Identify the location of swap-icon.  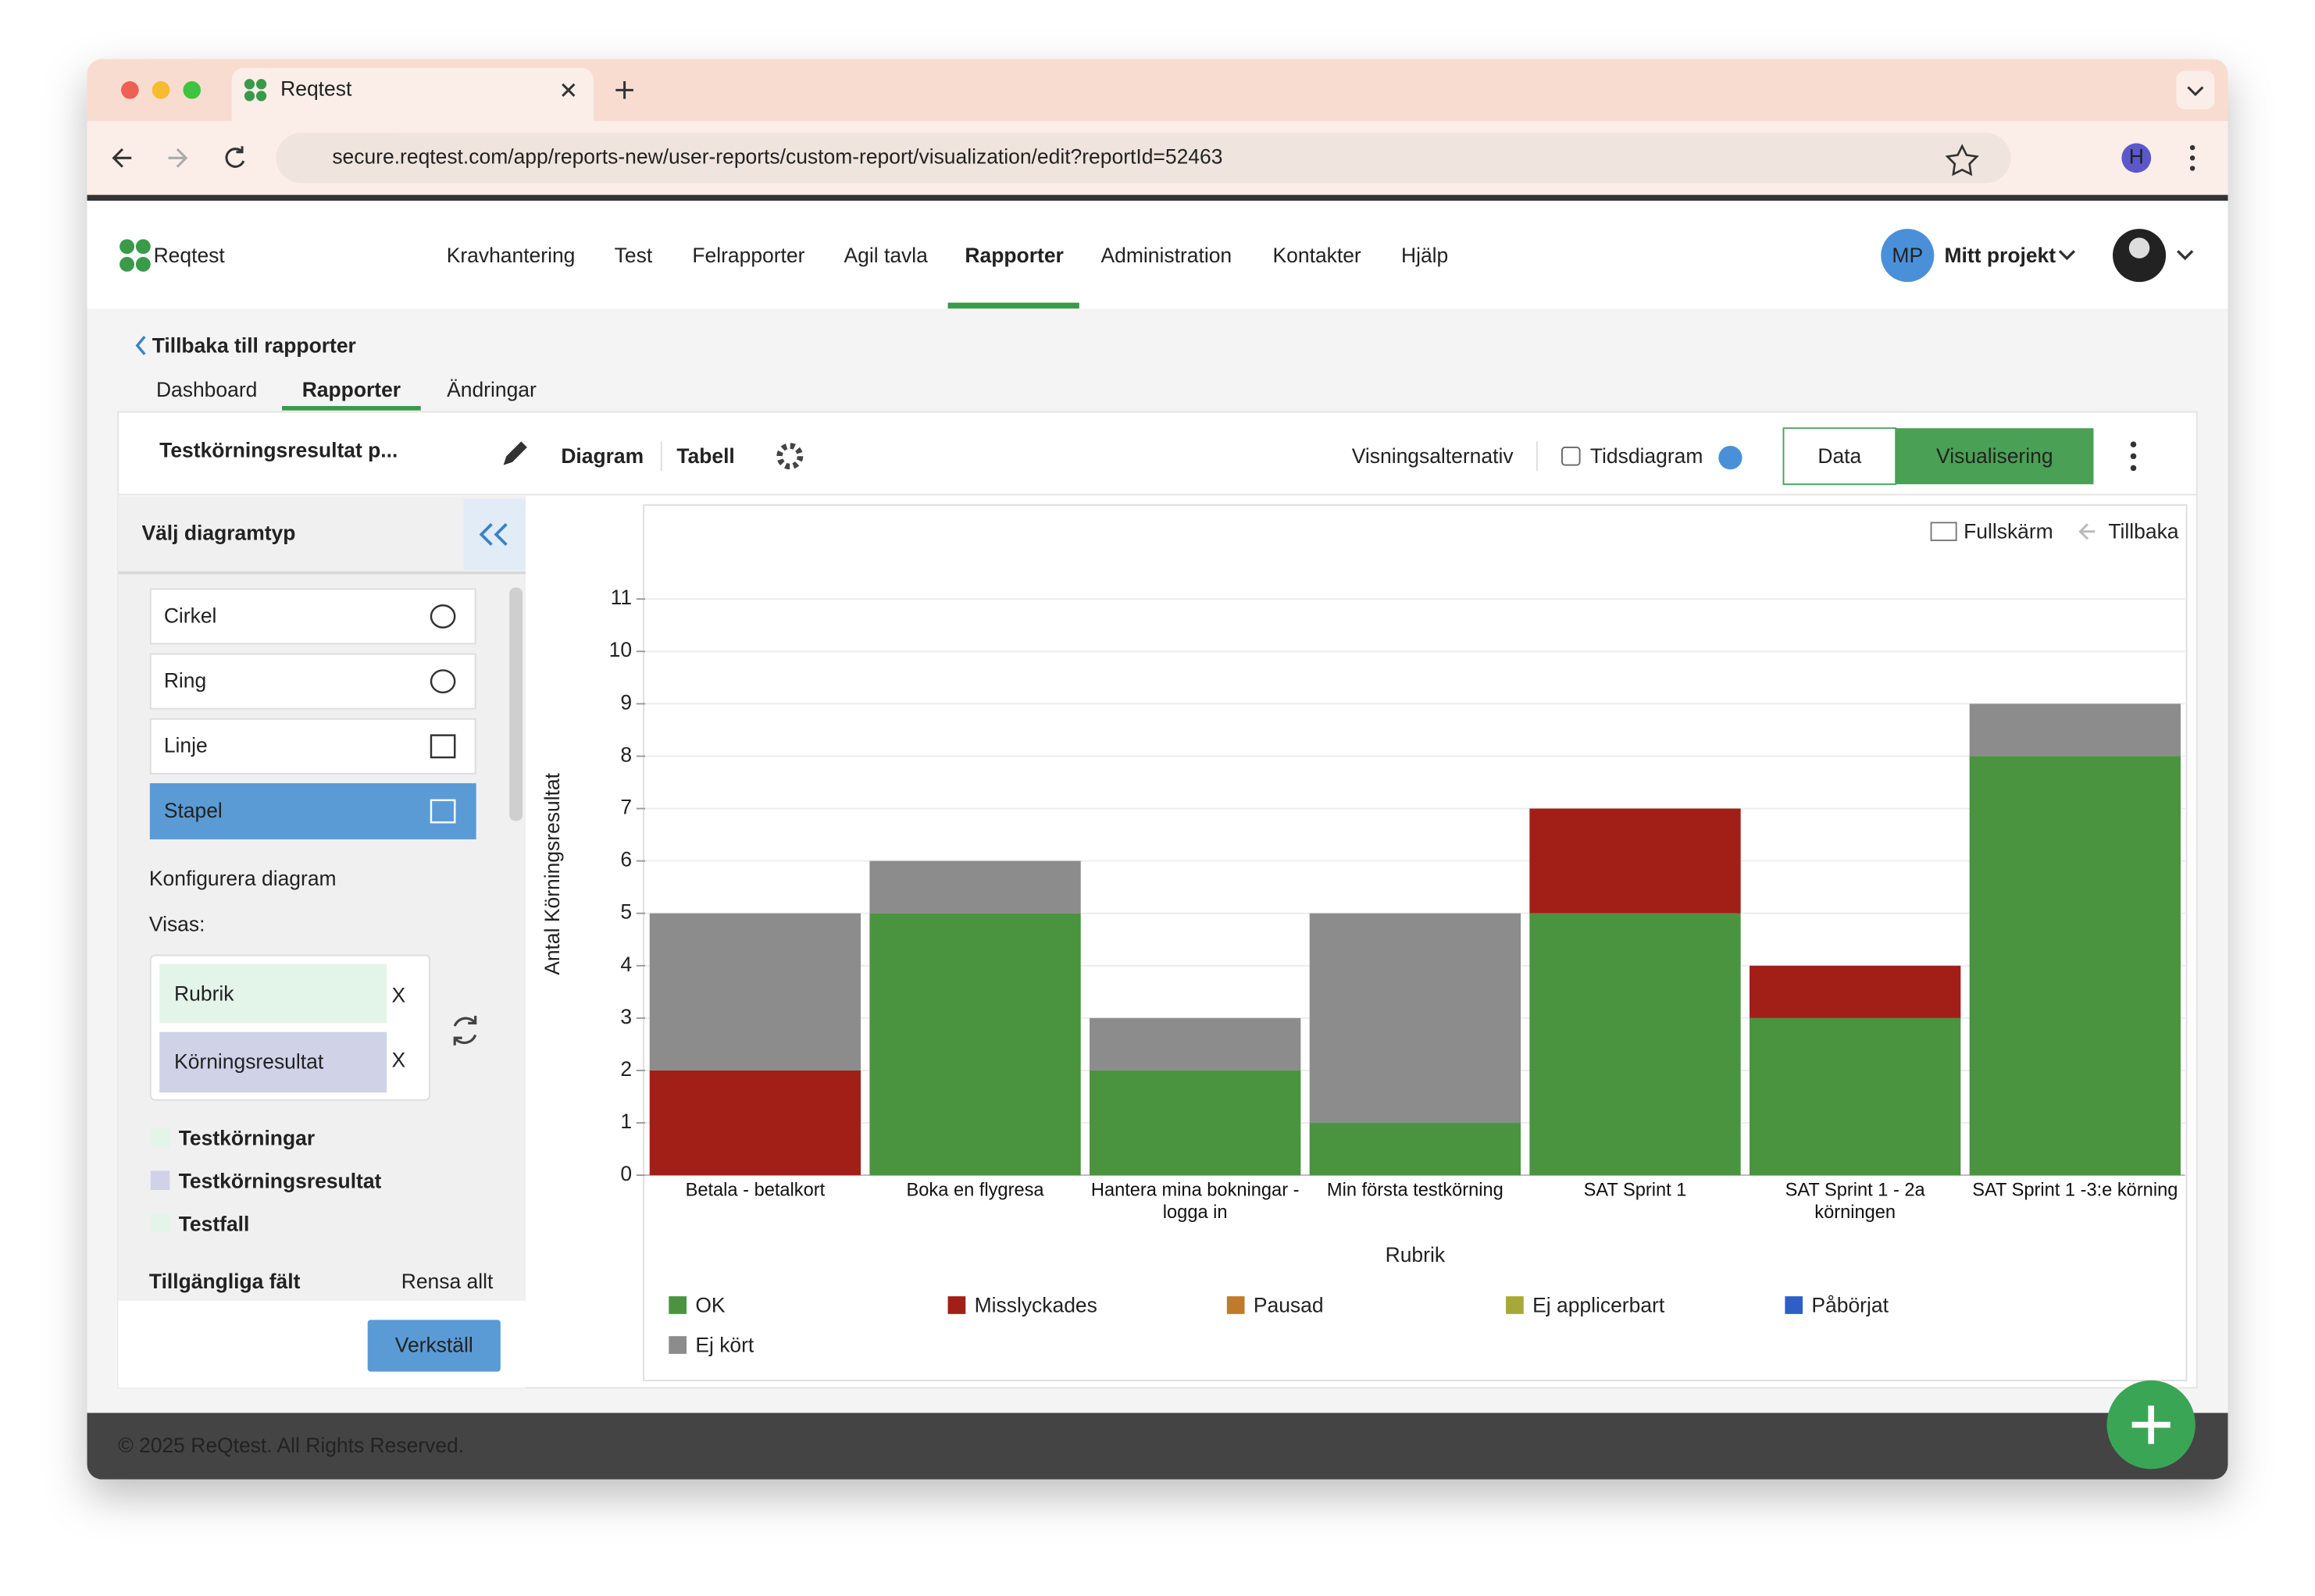
(465, 1030).